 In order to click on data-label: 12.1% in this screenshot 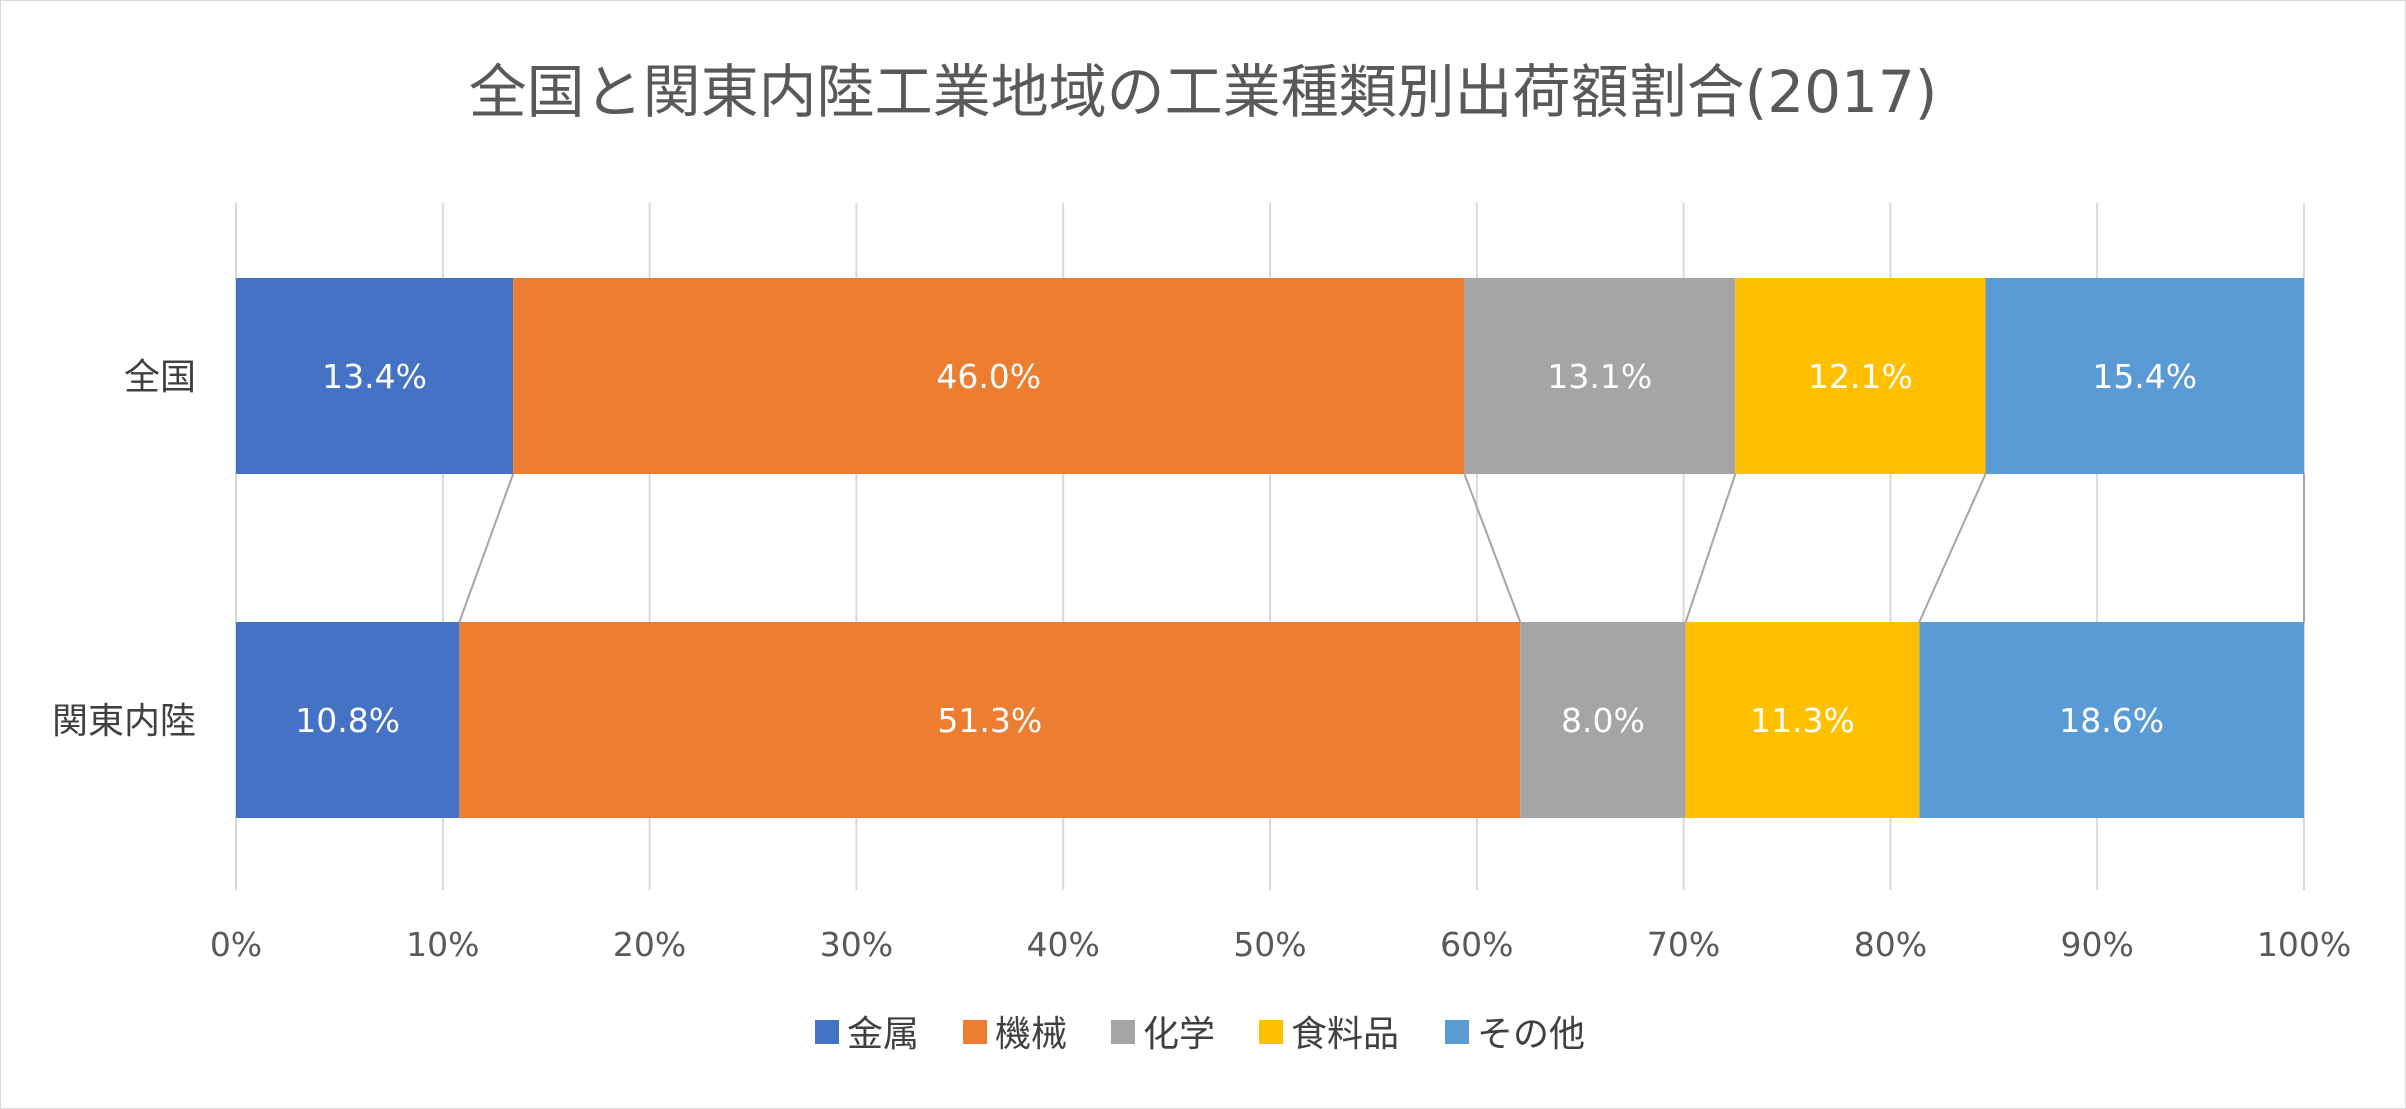, I will do `click(1860, 376)`.